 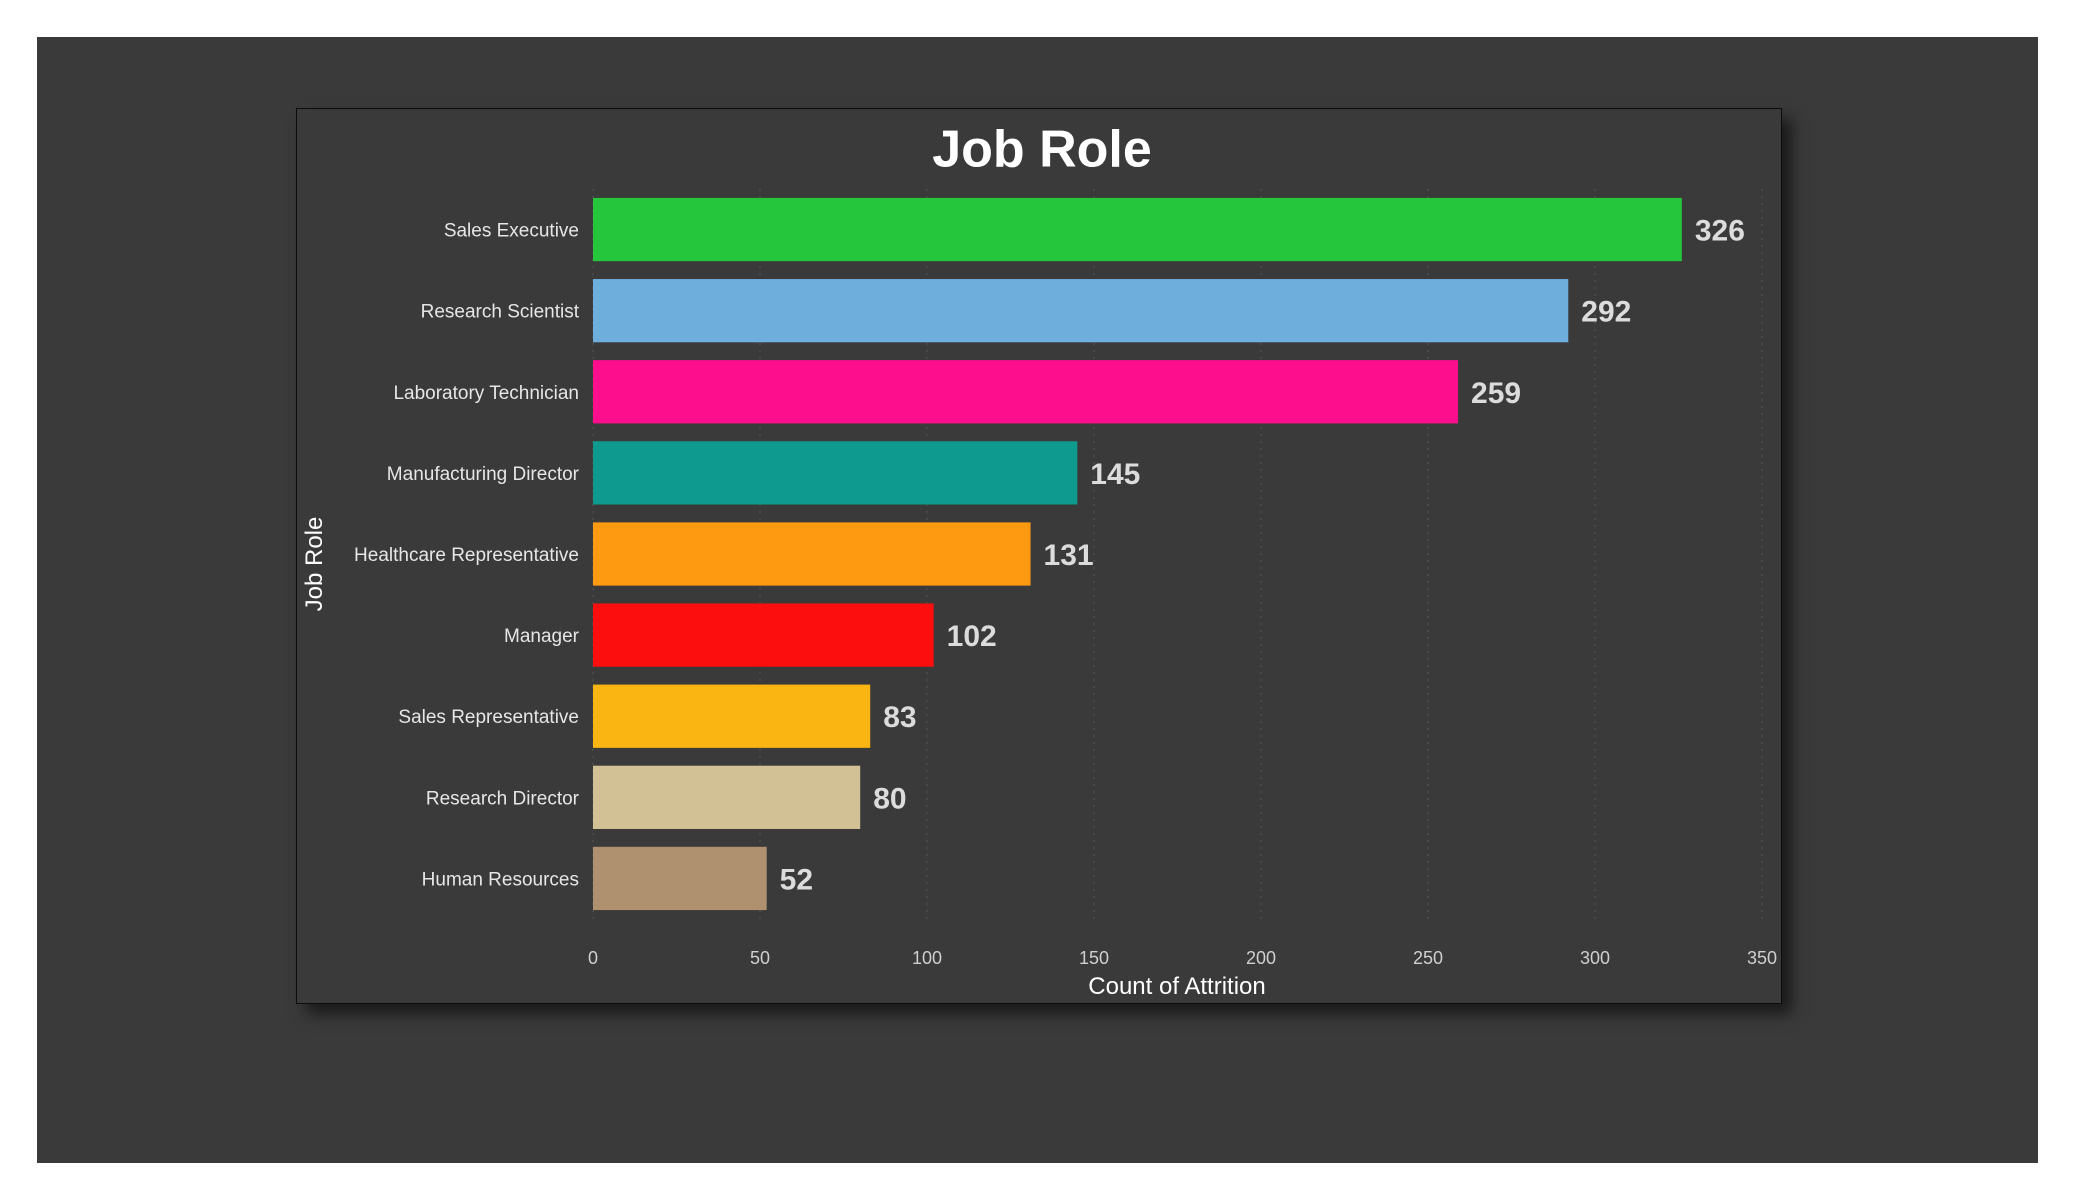 I want to click on data-label: 145, so click(x=1115, y=474).